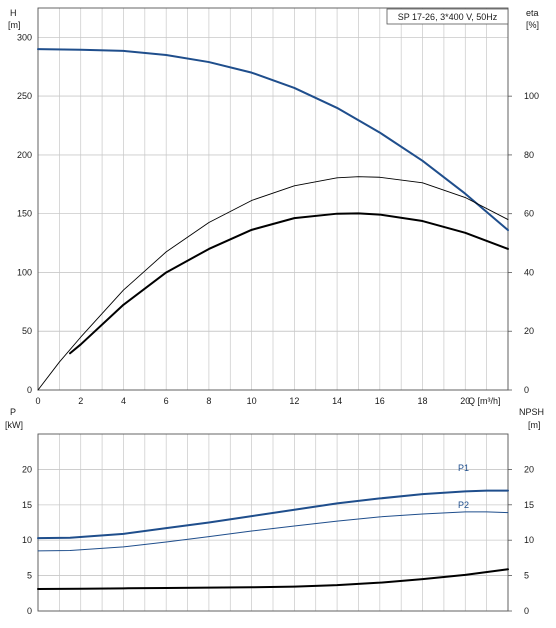 The image size is (556, 628). What do you see at coordinates (208, 401) in the screenshot?
I see `x-tick-label: 8` at bounding box center [208, 401].